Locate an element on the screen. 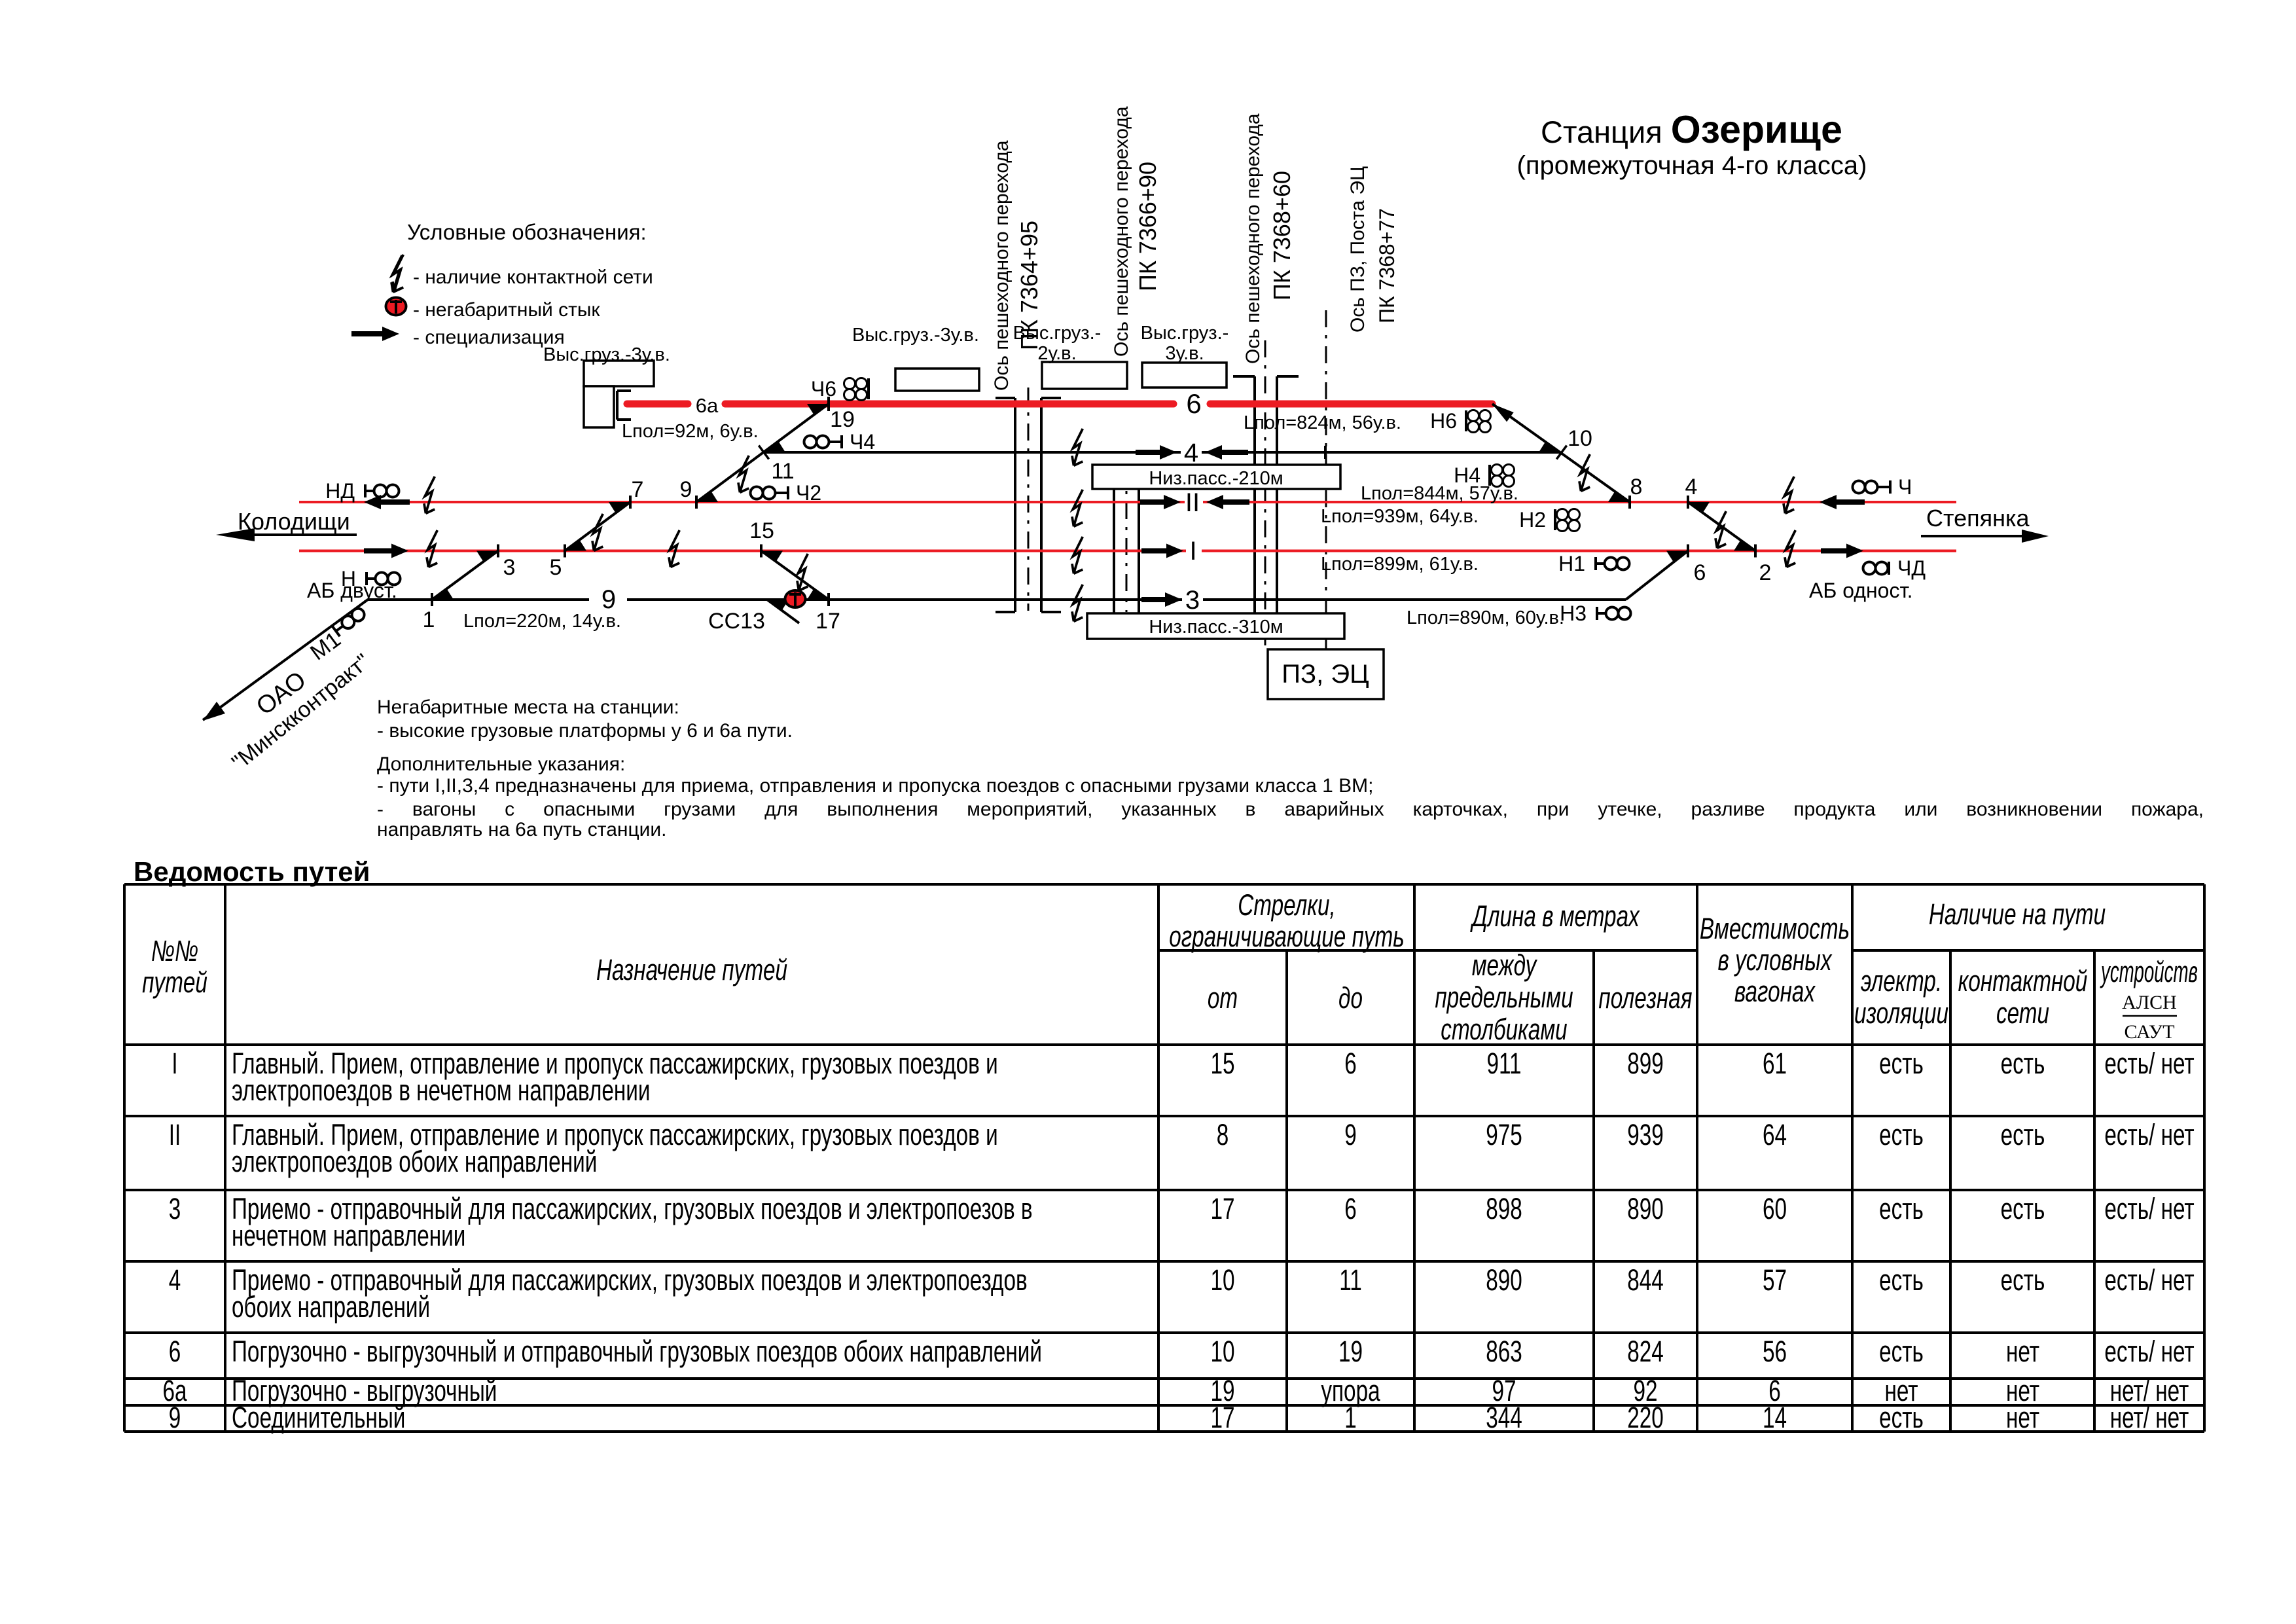  svg-text: Вместимость is located at coordinates (1775, 928).